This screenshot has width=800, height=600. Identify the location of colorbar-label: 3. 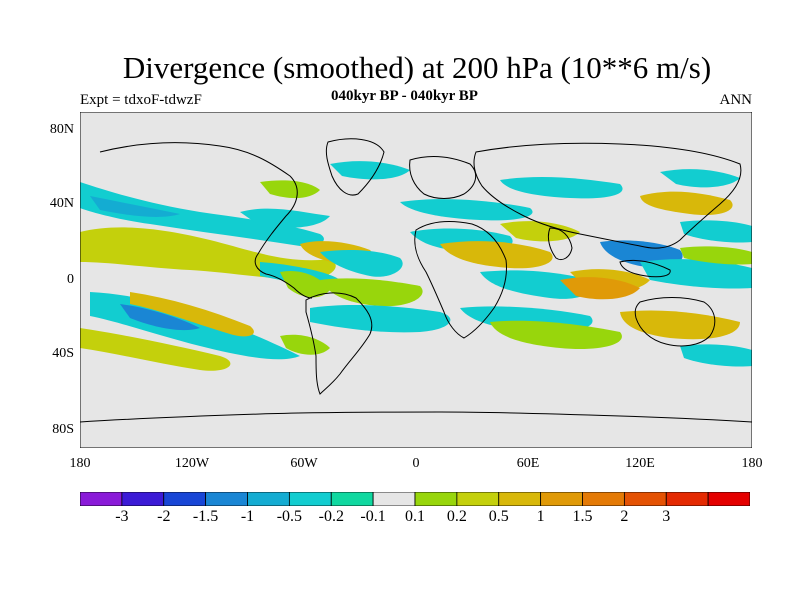
(666, 516).